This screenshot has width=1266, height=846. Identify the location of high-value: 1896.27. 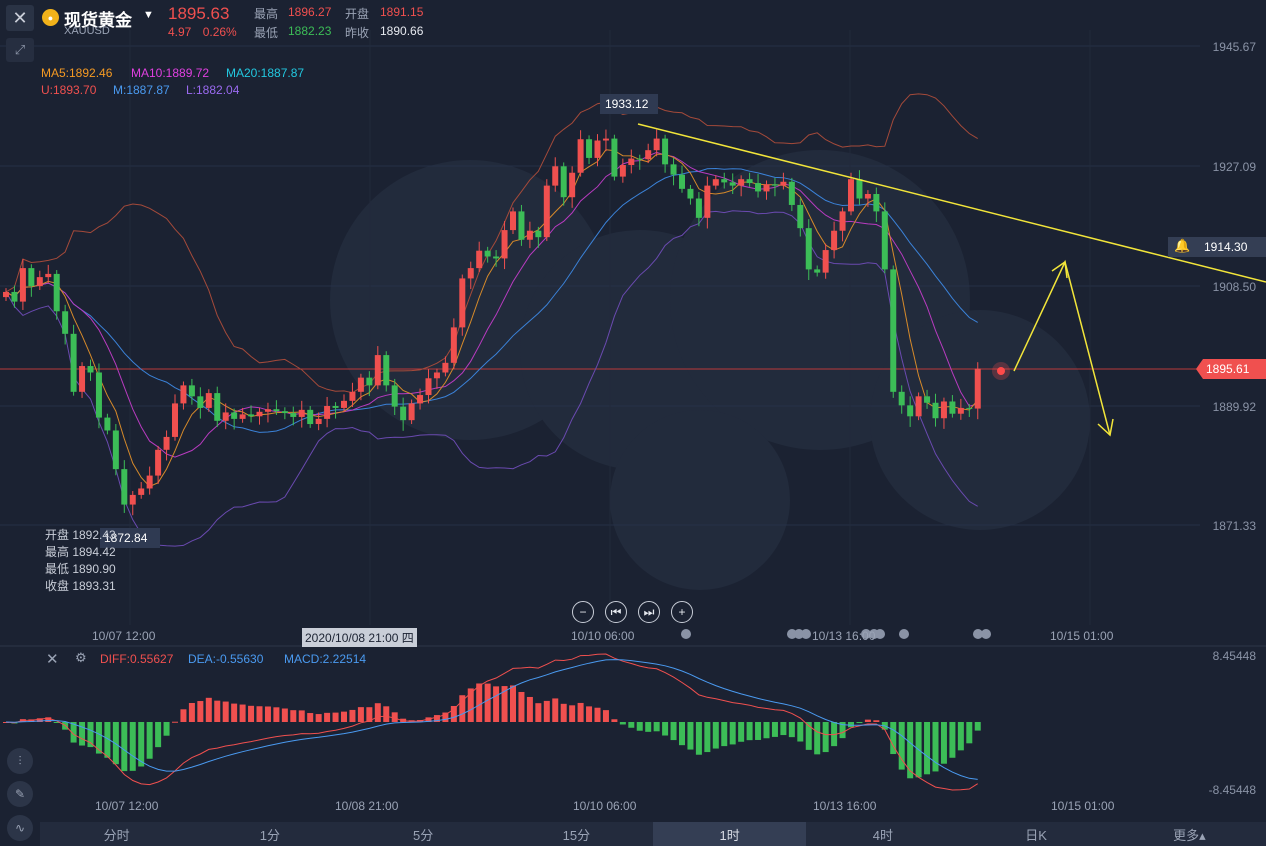
(310, 12).